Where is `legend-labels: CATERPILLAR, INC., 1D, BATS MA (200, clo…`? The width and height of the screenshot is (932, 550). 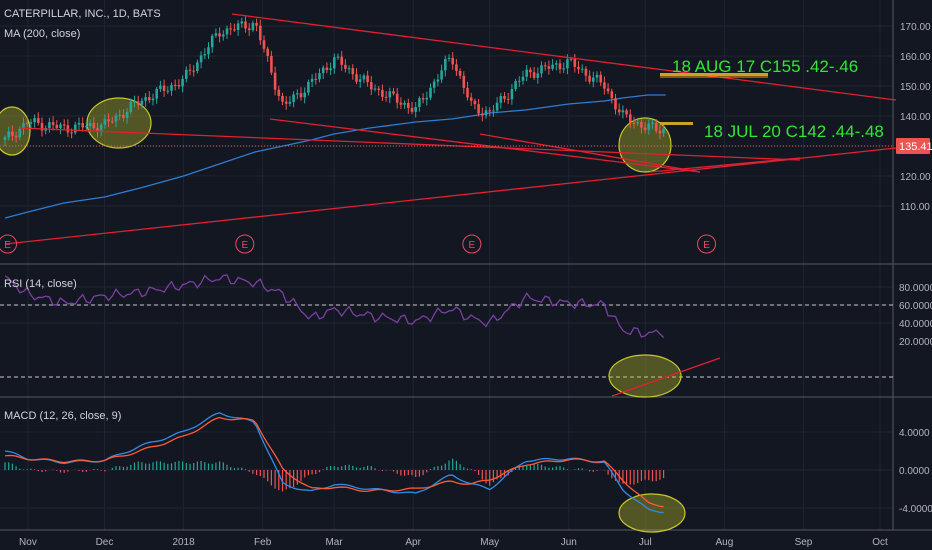
legend-labels: CATERPILLAR, INC., 1D, BATS MA (200, clo… is located at coordinates (82, 215).